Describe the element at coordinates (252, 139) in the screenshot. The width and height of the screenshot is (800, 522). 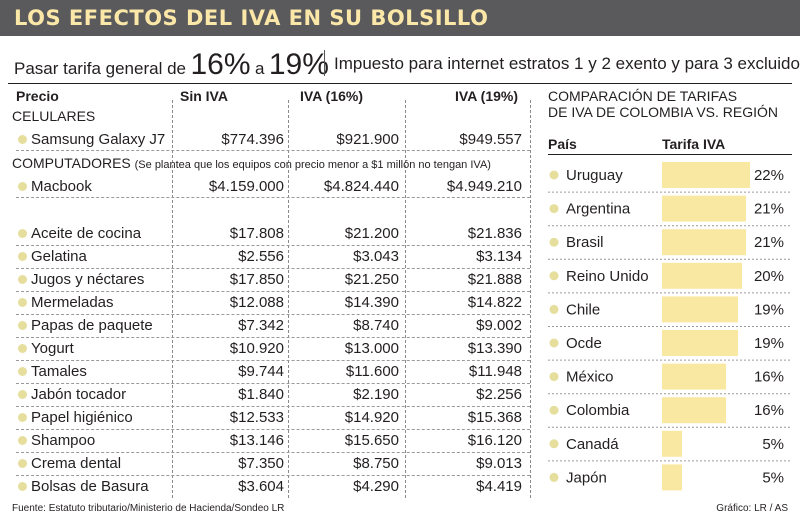
I see `price-sin-iva: $774.396` at that location.